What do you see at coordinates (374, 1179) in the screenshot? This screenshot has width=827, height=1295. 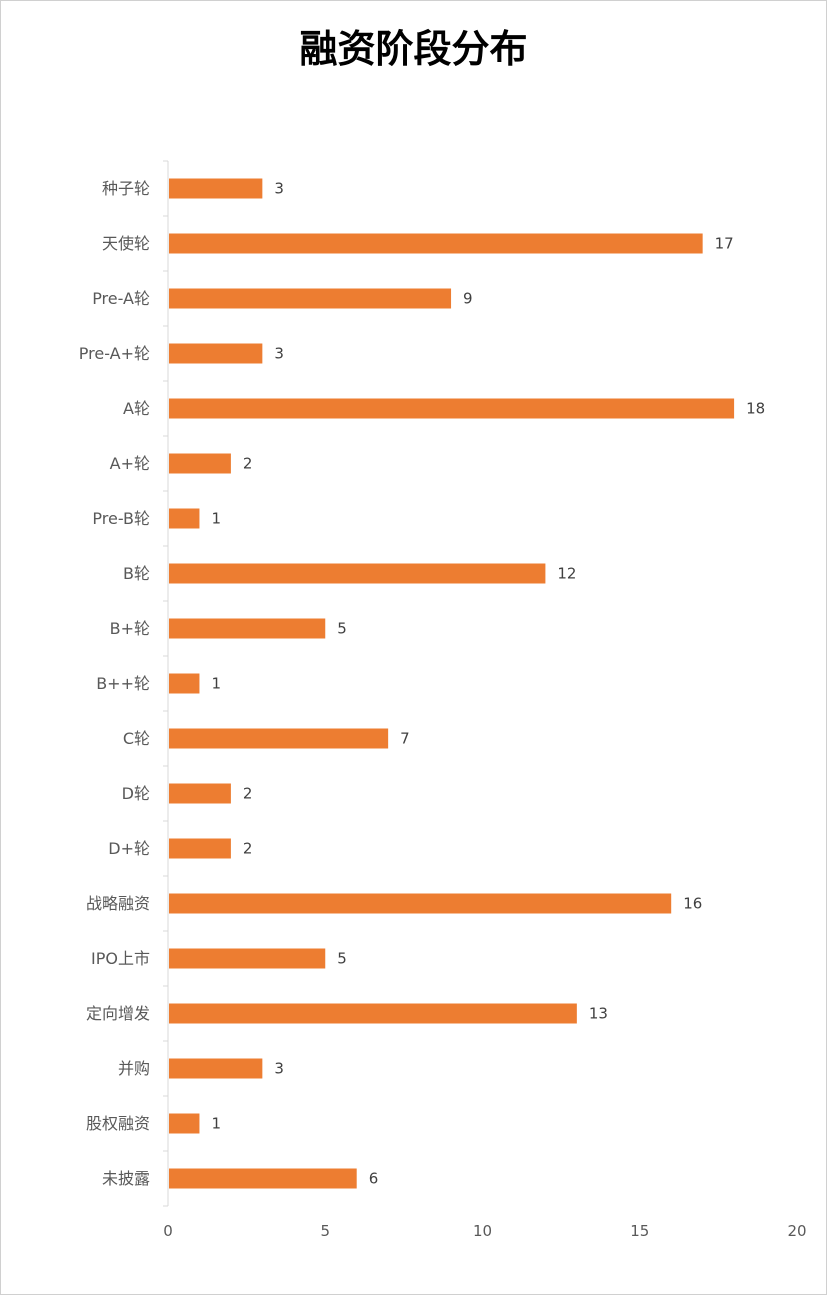 I see `value-label: 6` at bounding box center [374, 1179].